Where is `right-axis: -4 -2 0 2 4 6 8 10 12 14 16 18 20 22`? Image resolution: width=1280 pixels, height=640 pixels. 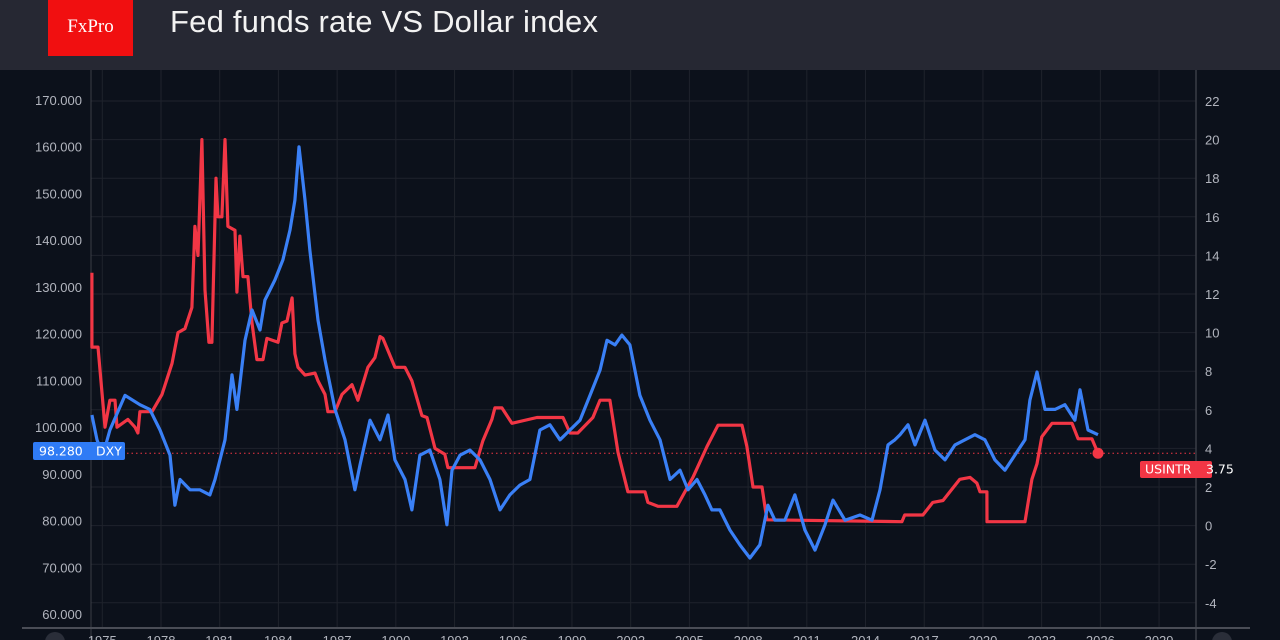
right-axis: -4 -2 0 2 4 6 8 10 12 14 16 18 20 22 is located at coordinates (1212, 352).